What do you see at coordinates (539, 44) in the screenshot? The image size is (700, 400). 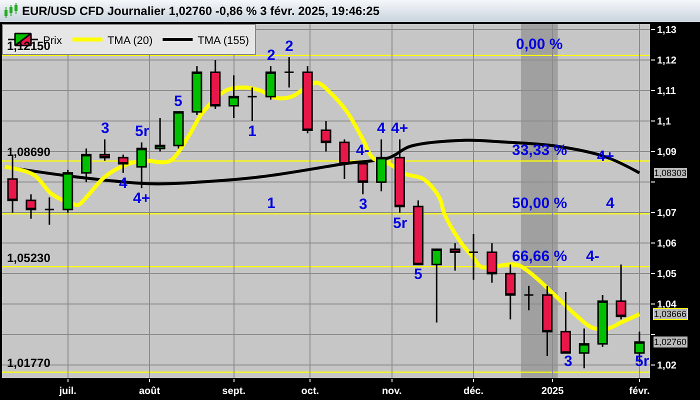 I see `annotation: 0,00 %` at bounding box center [539, 44].